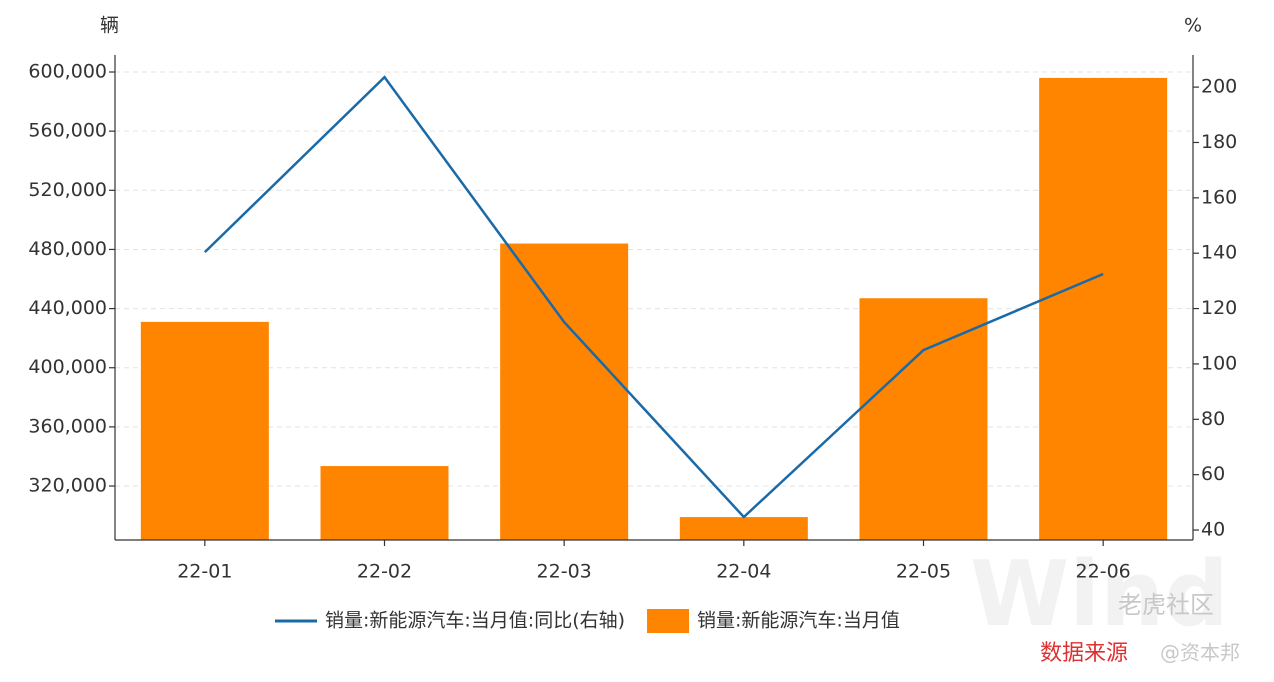  Describe the element at coordinates (1219, 363) in the screenshot. I see `y2-tick-label: 100` at that location.